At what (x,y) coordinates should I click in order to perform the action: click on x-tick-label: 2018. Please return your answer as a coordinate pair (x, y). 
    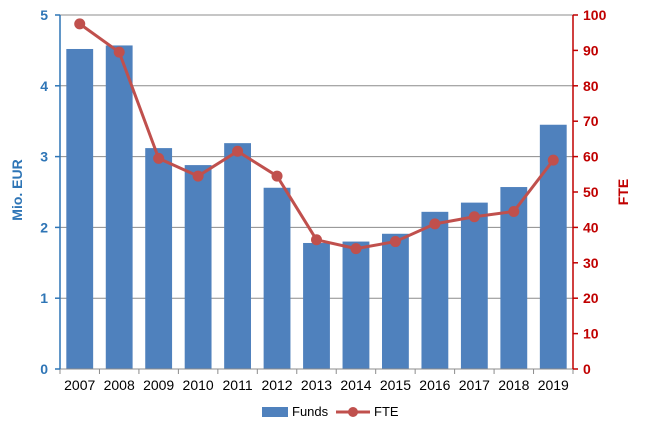
    Looking at the image, I should click on (513, 385).